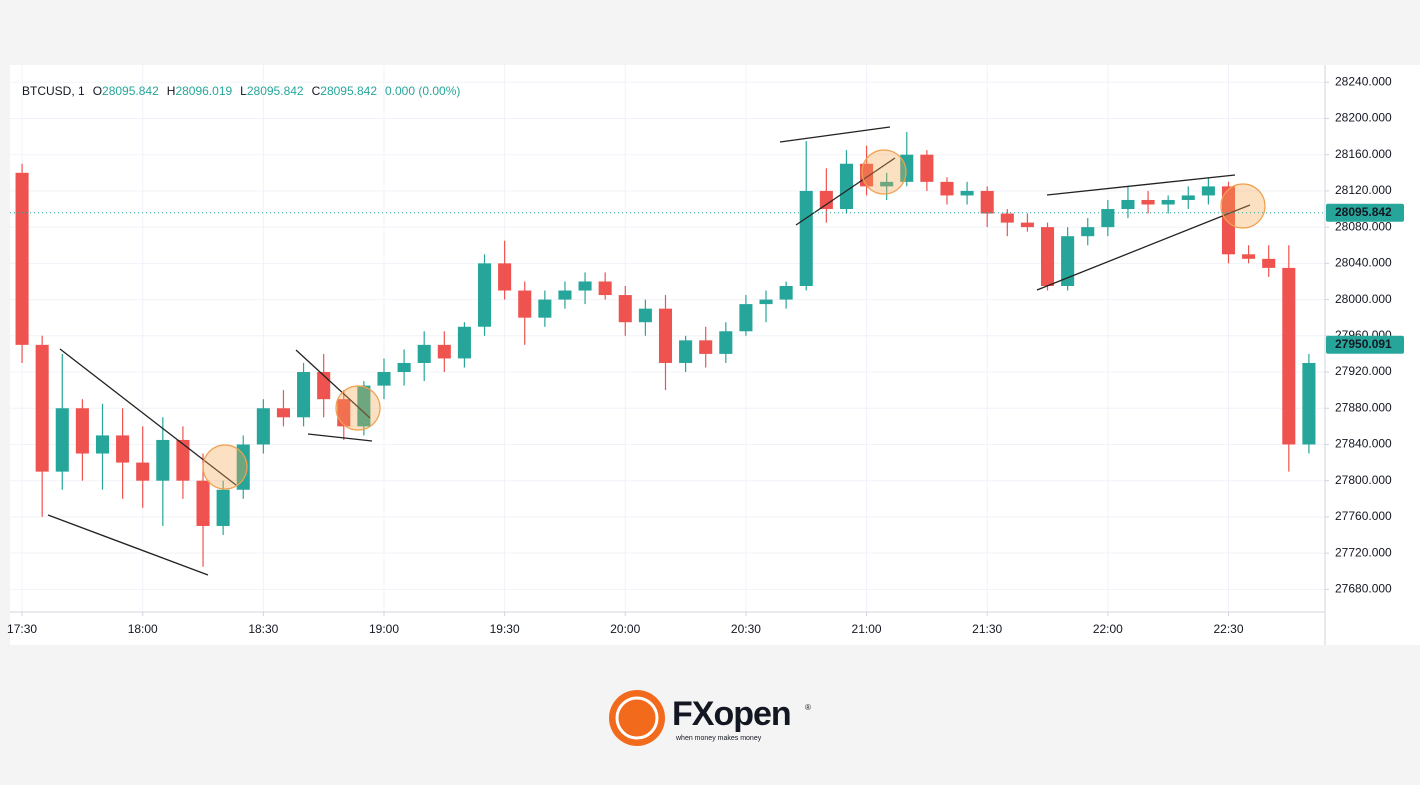  What do you see at coordinates (1363, 81) in the screenshot?
I see `y-tick-label: 28240.000` at bounding box center [1363, 81].